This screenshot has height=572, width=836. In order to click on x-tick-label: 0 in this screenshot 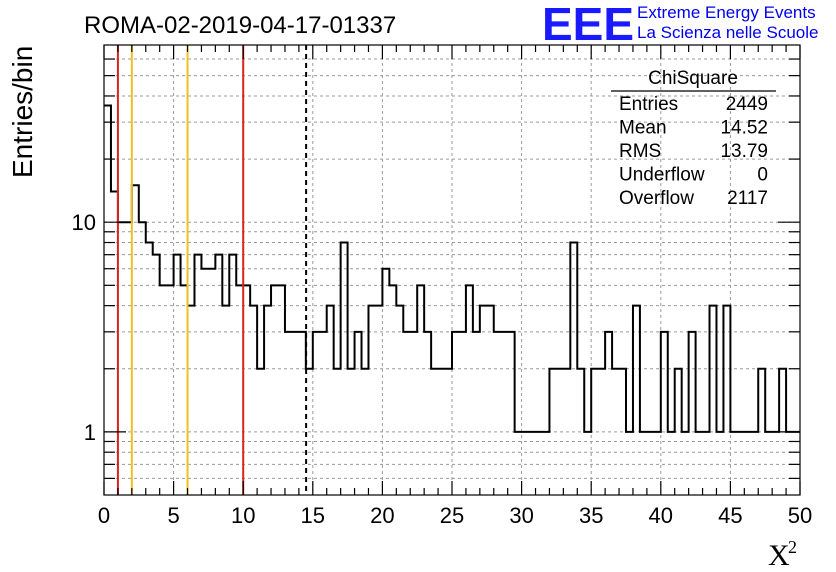, I will do `click(104, 515)`.